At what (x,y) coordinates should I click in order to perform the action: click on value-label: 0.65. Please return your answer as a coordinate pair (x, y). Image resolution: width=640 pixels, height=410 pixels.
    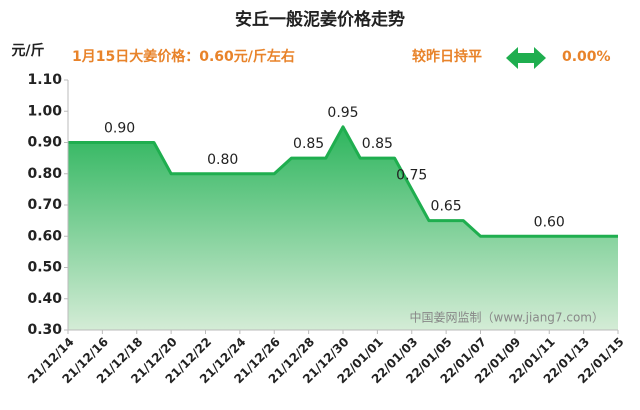
    Looking at the image, I should click on (446, 207).